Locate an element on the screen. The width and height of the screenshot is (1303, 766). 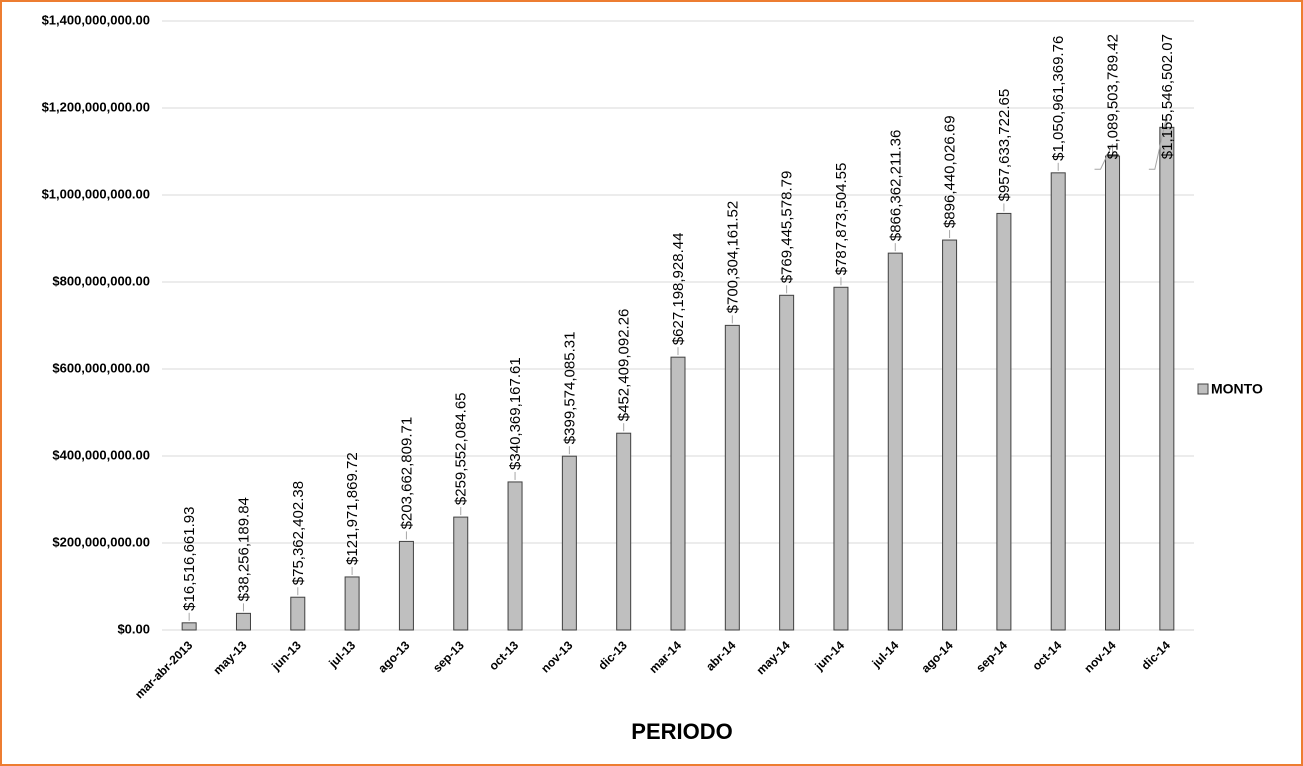
x-tick-label: oct-14 is located at coordinates (1046, 655).